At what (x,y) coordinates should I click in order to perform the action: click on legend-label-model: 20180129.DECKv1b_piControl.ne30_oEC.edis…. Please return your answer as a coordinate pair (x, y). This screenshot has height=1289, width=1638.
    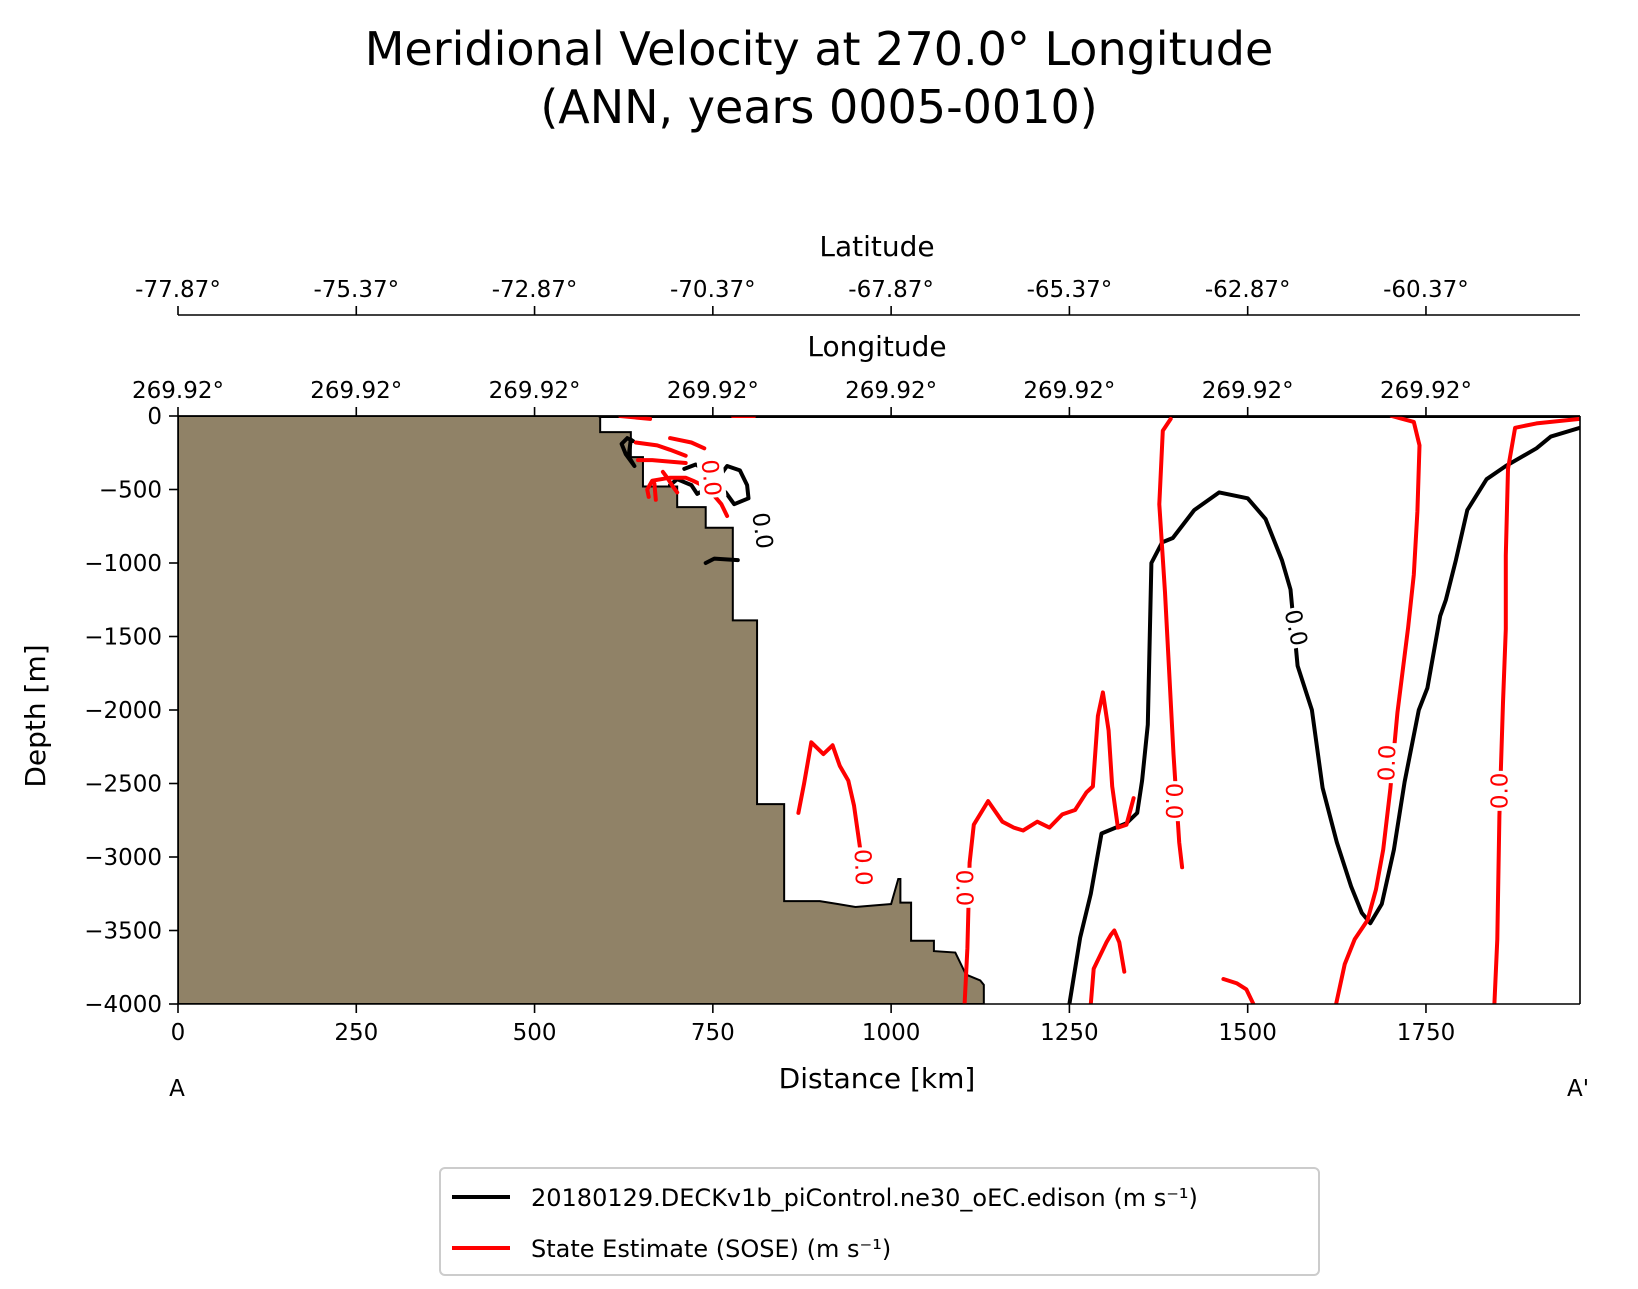
    Looking at the image, I should click on (864, 1198).